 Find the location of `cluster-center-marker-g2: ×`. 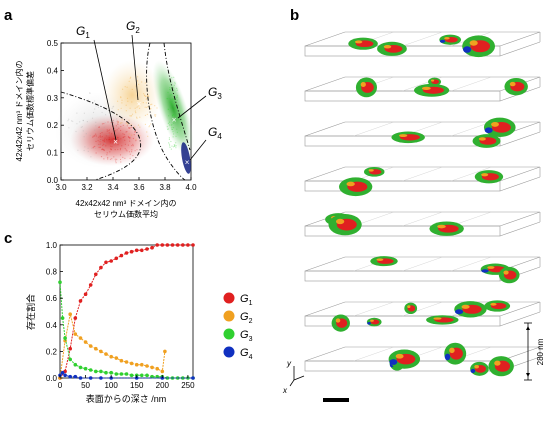

cluster-center-marker-g2: × is located at coordinates (139, 103).